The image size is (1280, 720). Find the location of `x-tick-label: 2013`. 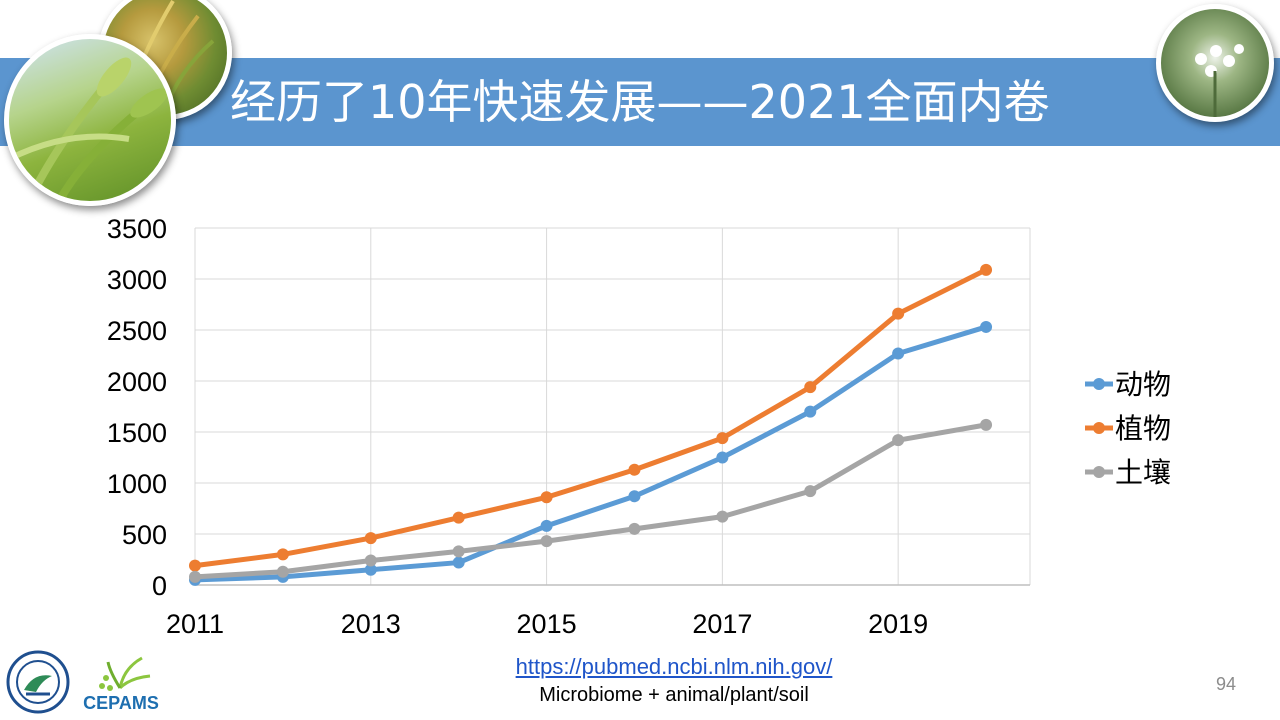

x-tick-label: 2013 is located at coordinates (371, 624).